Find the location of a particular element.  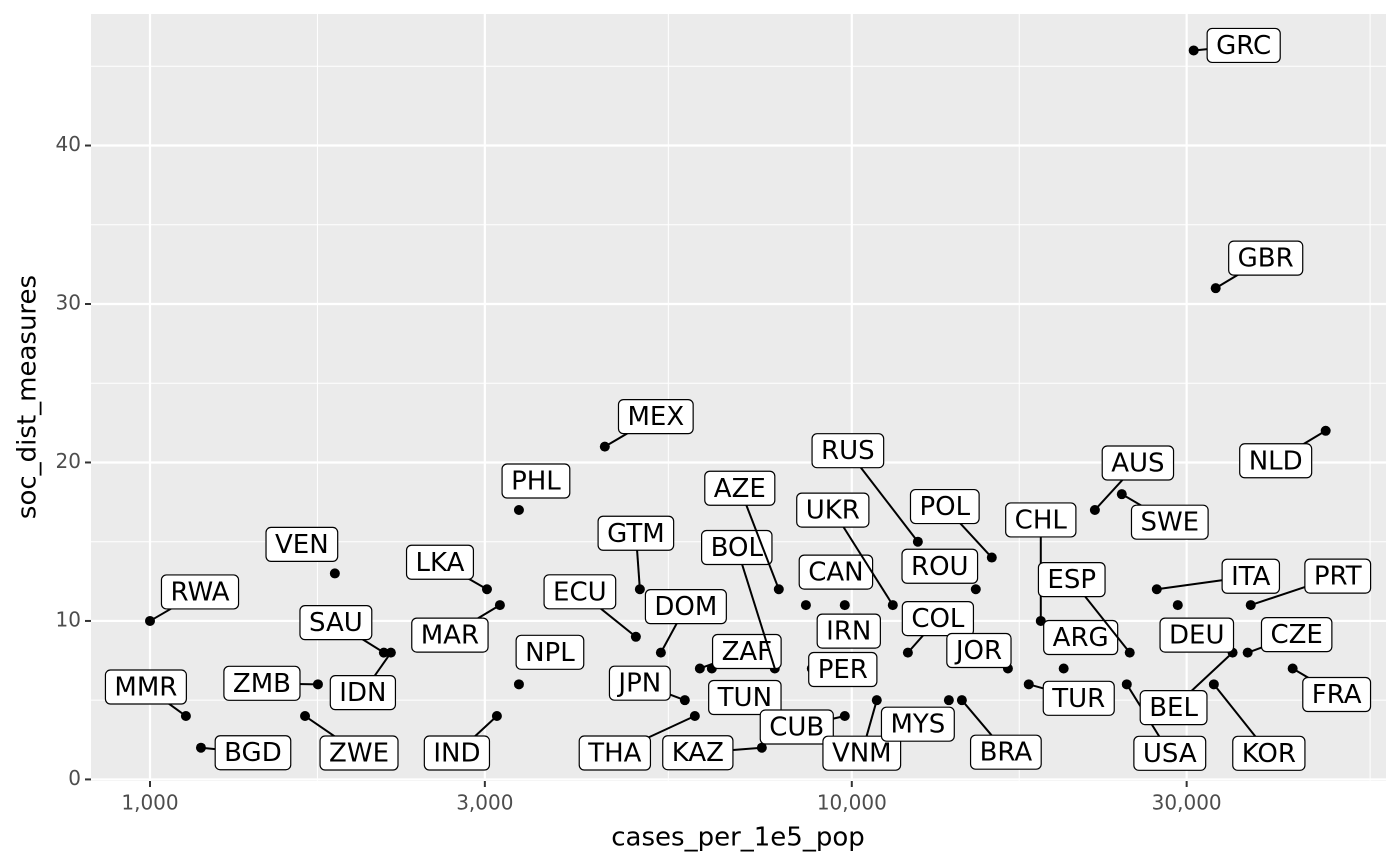

label-text: ZMB is located at coordinates (262, 684).